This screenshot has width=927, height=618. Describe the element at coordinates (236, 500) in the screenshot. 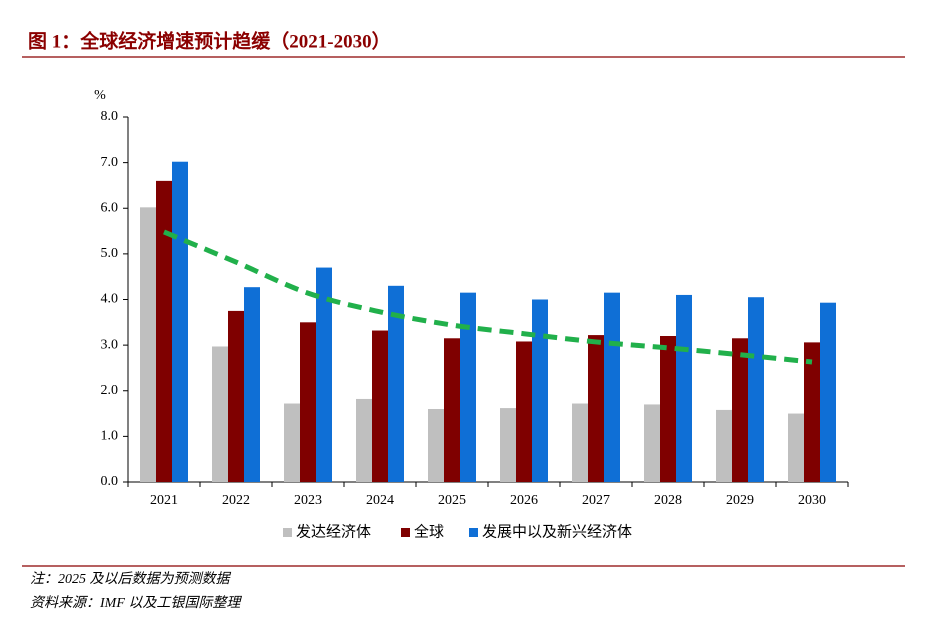

I see `x-tick-label: 2022` at that location.